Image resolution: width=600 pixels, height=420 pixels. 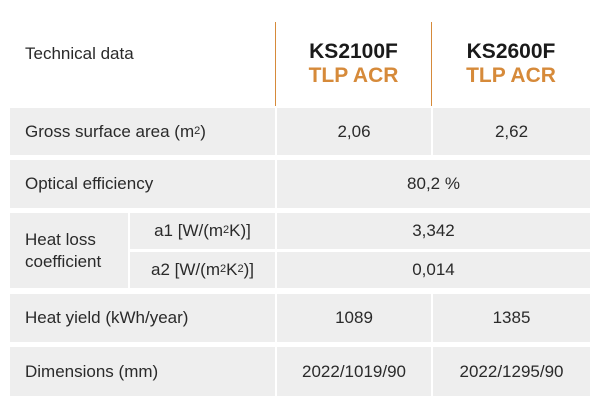 What do you see at coordinates (354, 317) in the screenshot?
I see `value-cell: 1089` at bounding box center [354, 317].